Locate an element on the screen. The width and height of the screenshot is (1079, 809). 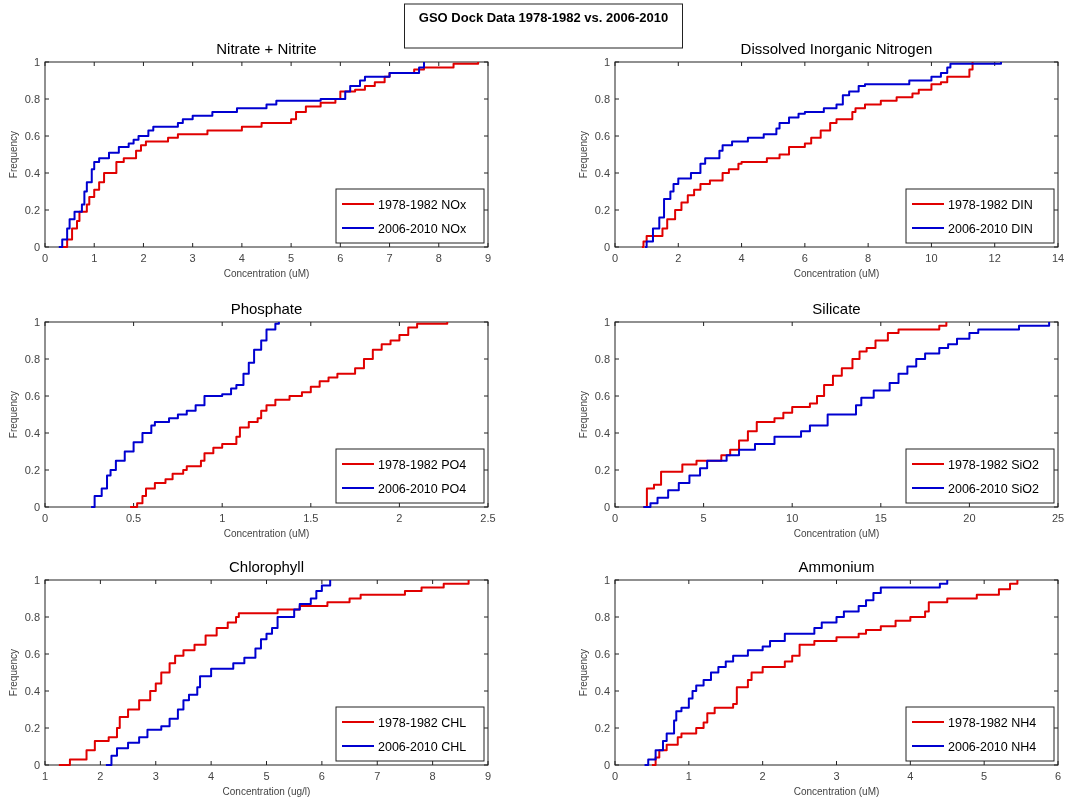
legend-label: 2006-2010 SiO2 is located at coordinates (994, 489).